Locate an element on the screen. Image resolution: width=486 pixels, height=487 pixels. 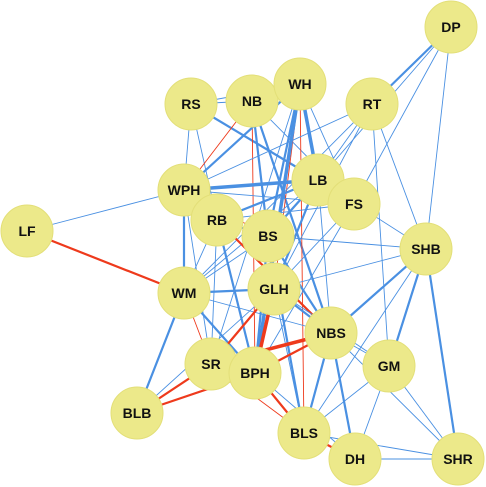
node-shb: SHB is located at coordinates (426, 249).